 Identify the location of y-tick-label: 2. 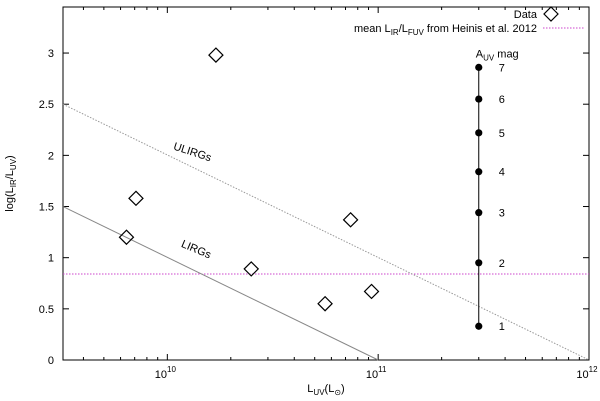
(51, 156).